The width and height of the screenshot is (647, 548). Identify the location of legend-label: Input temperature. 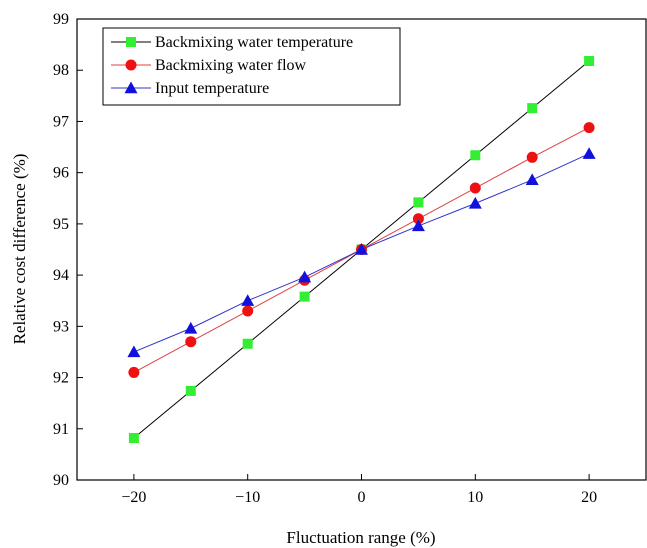
(212, 88).